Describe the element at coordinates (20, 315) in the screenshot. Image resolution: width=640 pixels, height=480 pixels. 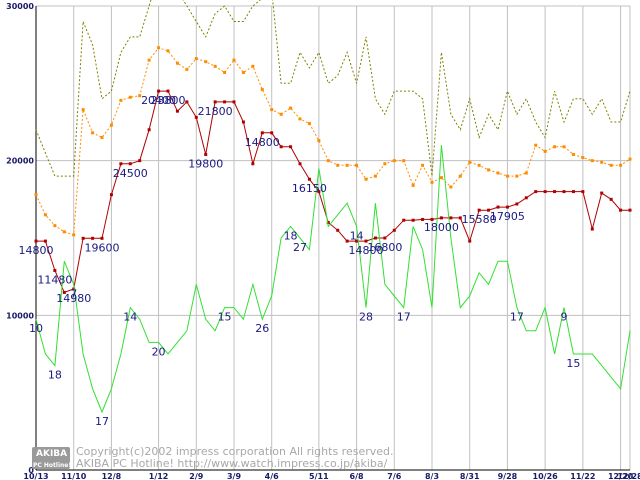
I see `y-tick-label: 10000` at that location.